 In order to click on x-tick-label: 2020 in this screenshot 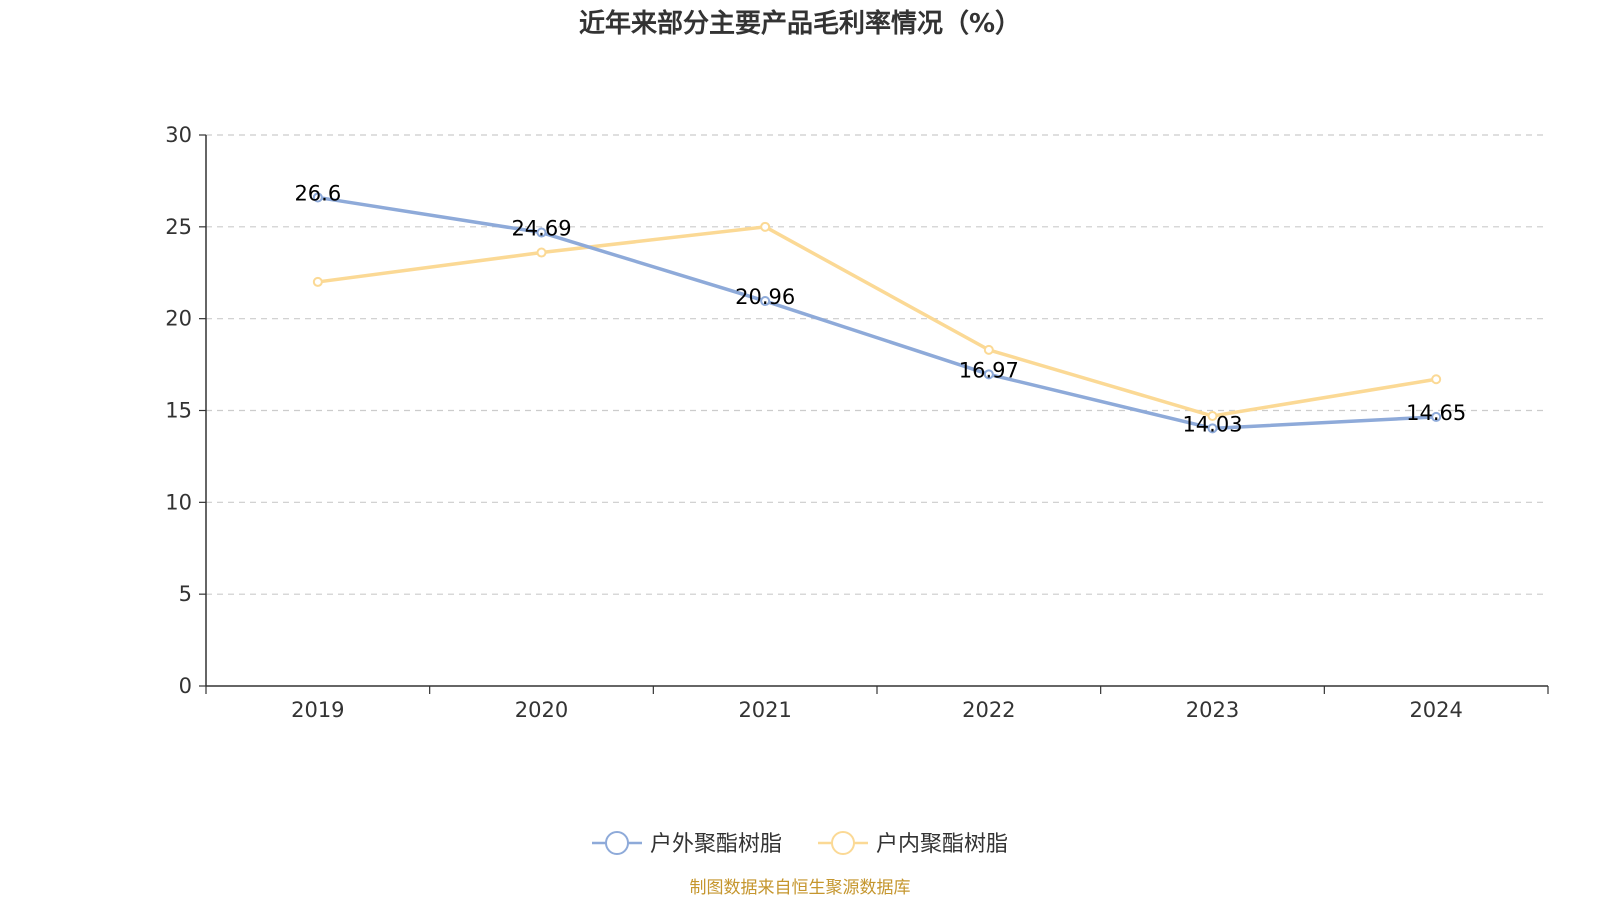, I will do `click(541, 710)`.